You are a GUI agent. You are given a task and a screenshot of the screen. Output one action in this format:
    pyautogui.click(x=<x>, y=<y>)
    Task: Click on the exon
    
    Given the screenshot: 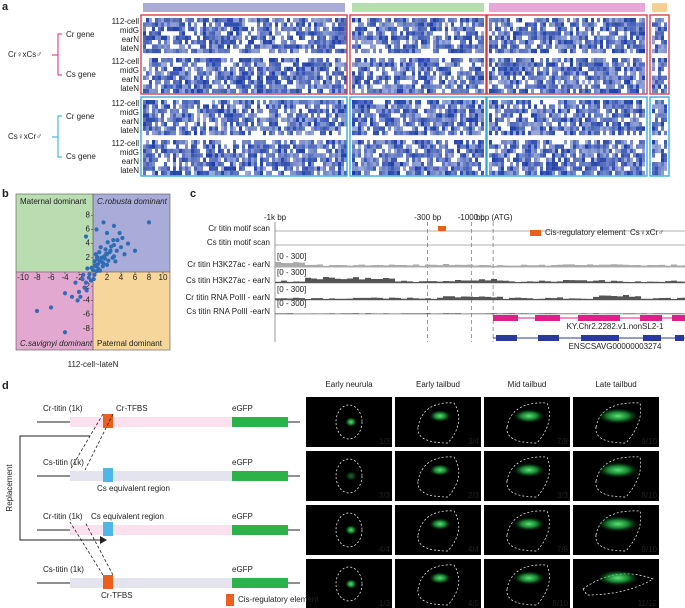 What is the action you would take?
    pyautogui.click(x=679, y=338)
    